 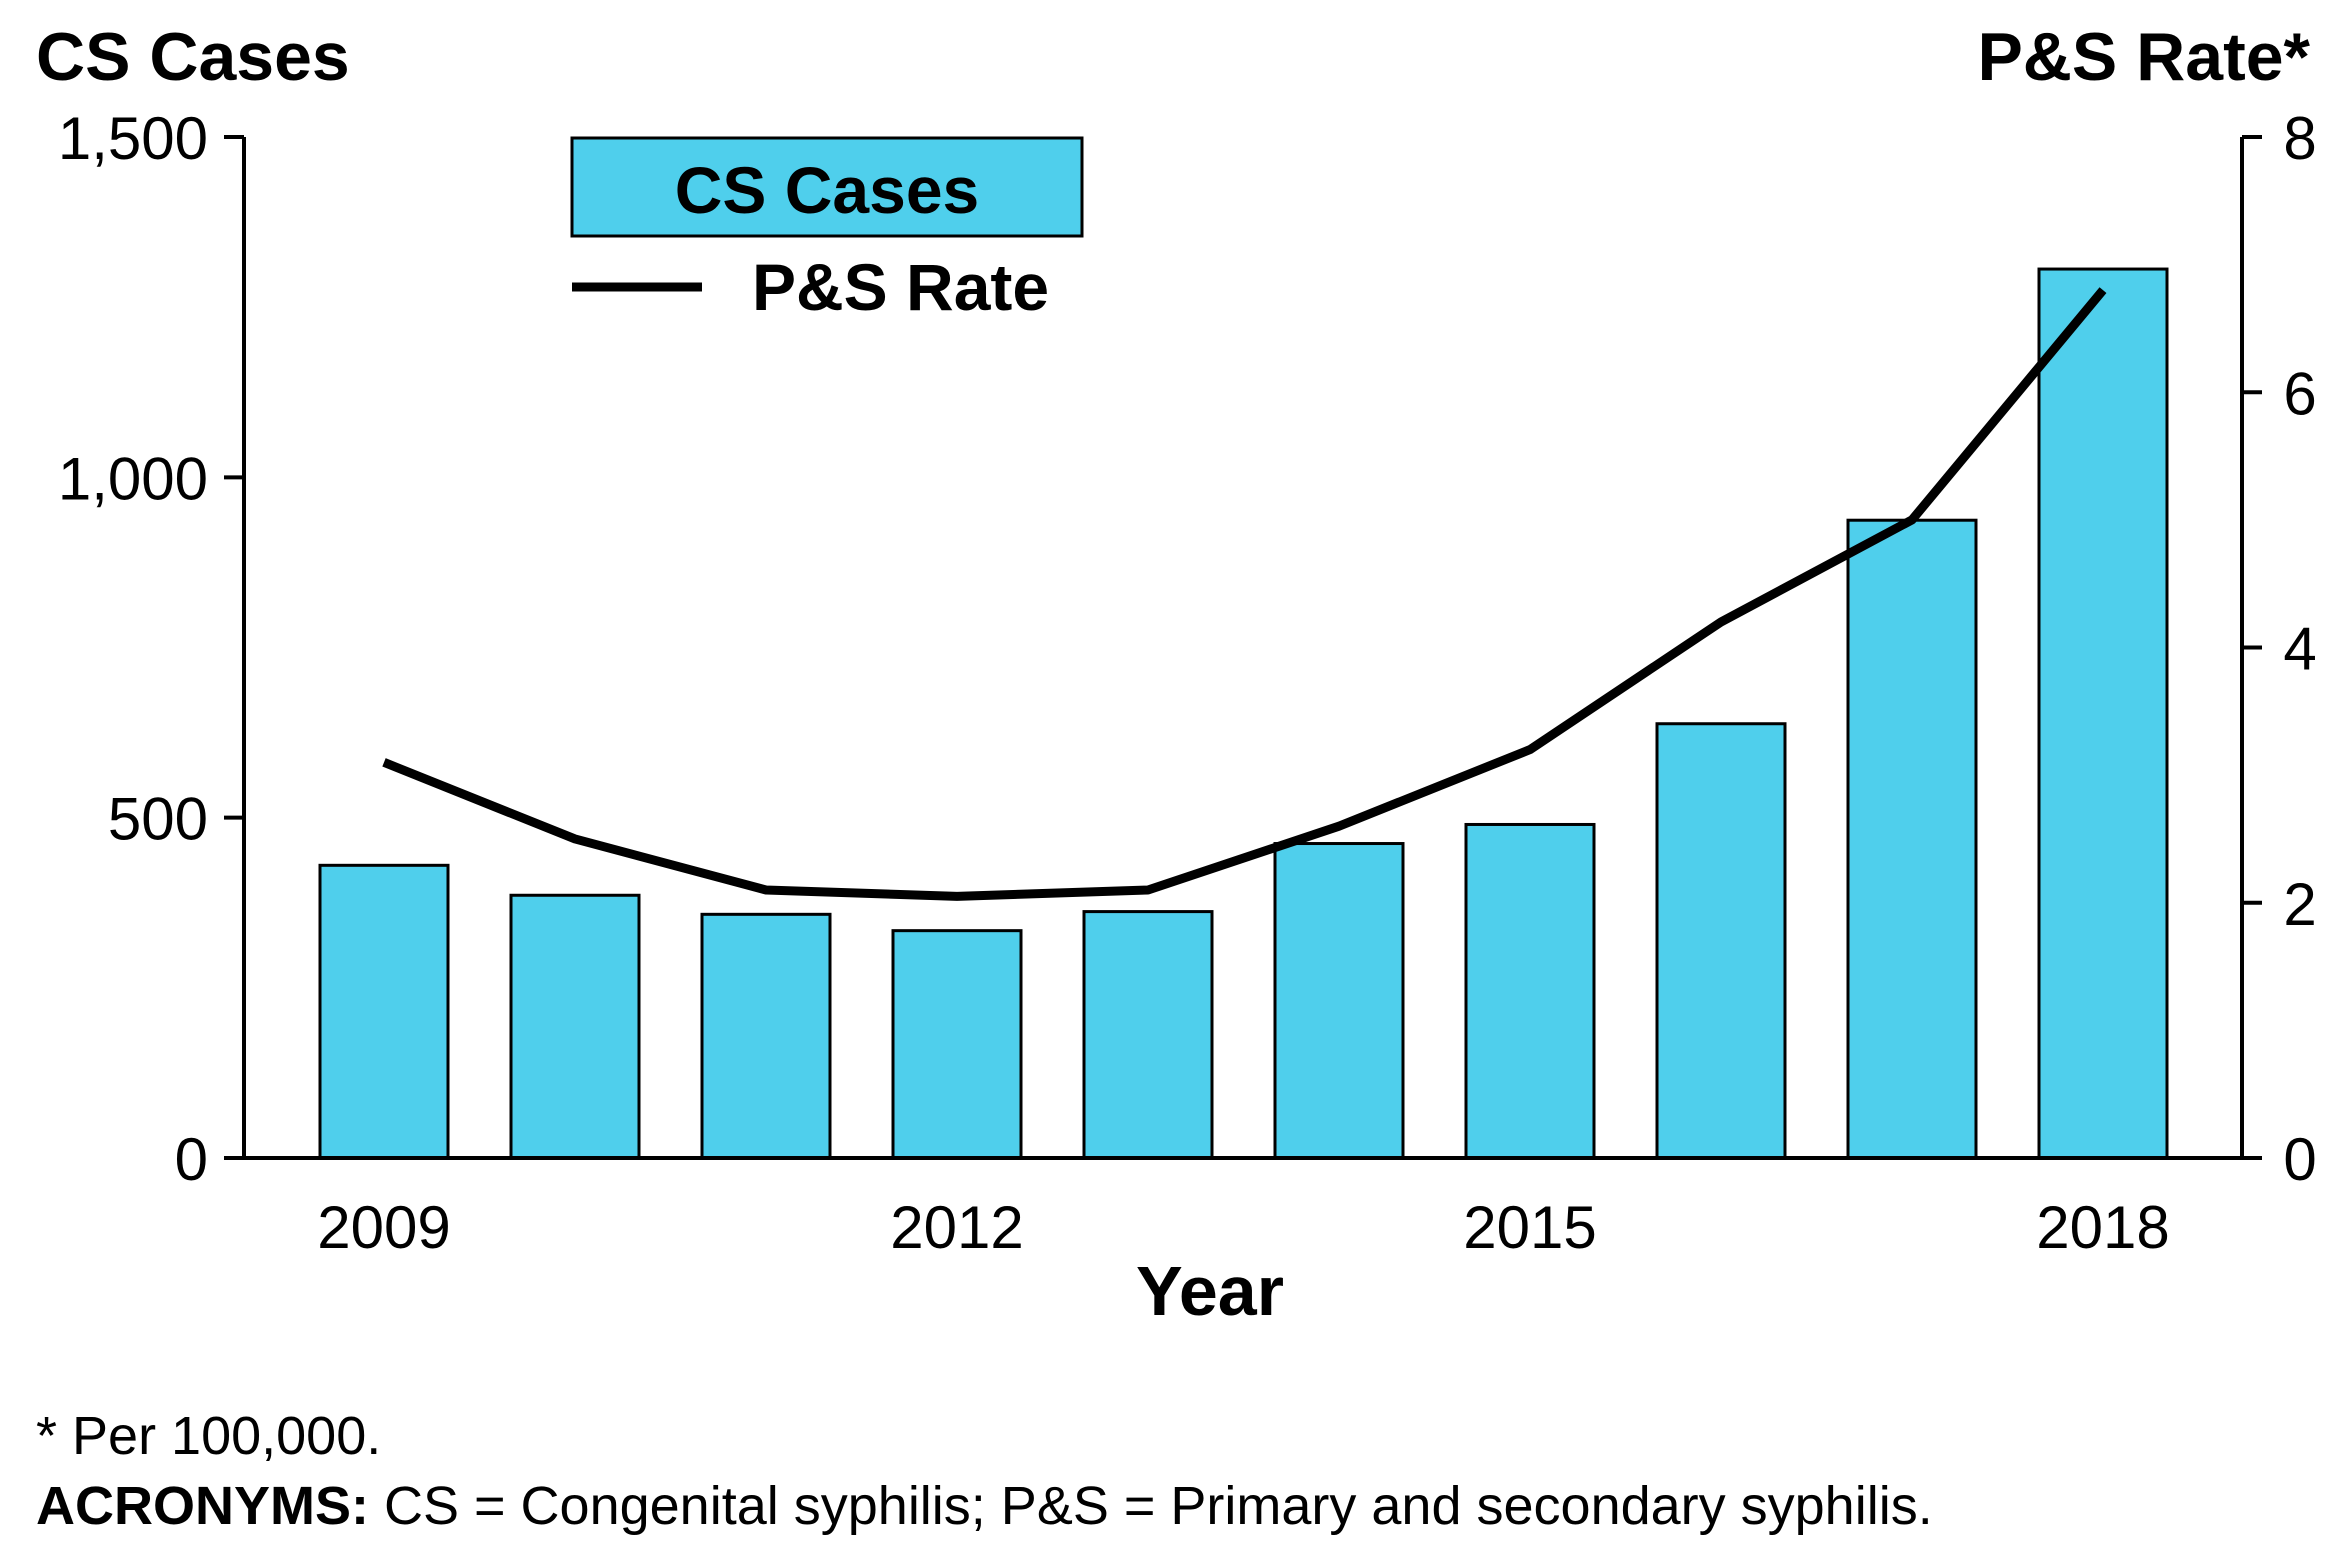 I want to click on bar-2013, so click(x=1148, y=1035).